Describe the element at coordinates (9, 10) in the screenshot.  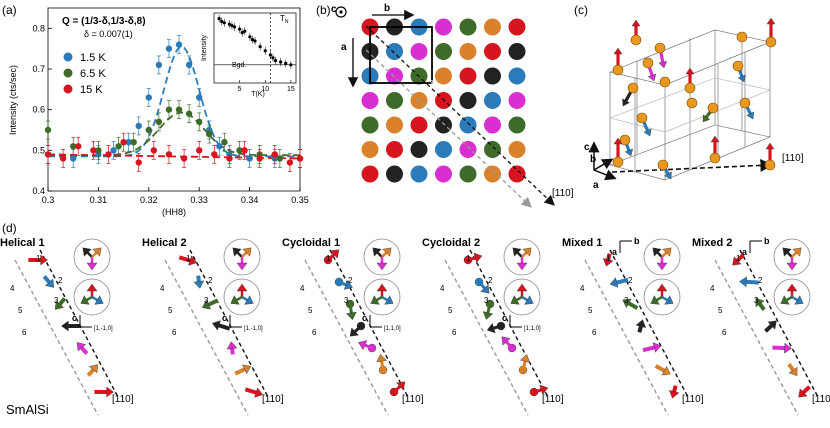
I see `panel-label-a: (a)` at that location.